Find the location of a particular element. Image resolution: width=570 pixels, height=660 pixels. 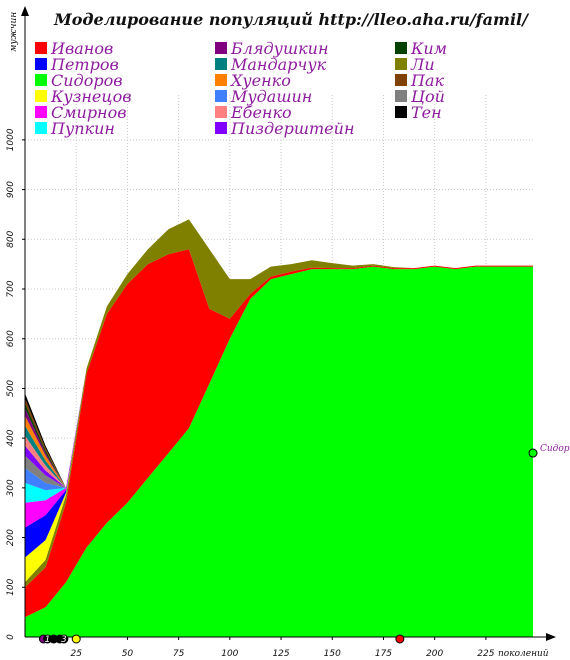

y-tick-label: 300 is located at coordinates (11, 487).